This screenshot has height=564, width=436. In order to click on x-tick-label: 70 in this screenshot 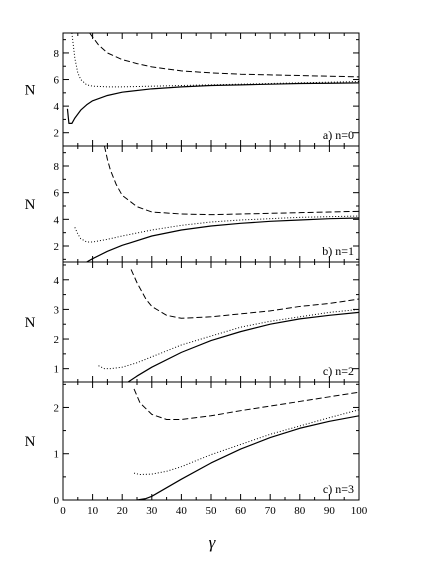, I will do `click(271, 511)`.